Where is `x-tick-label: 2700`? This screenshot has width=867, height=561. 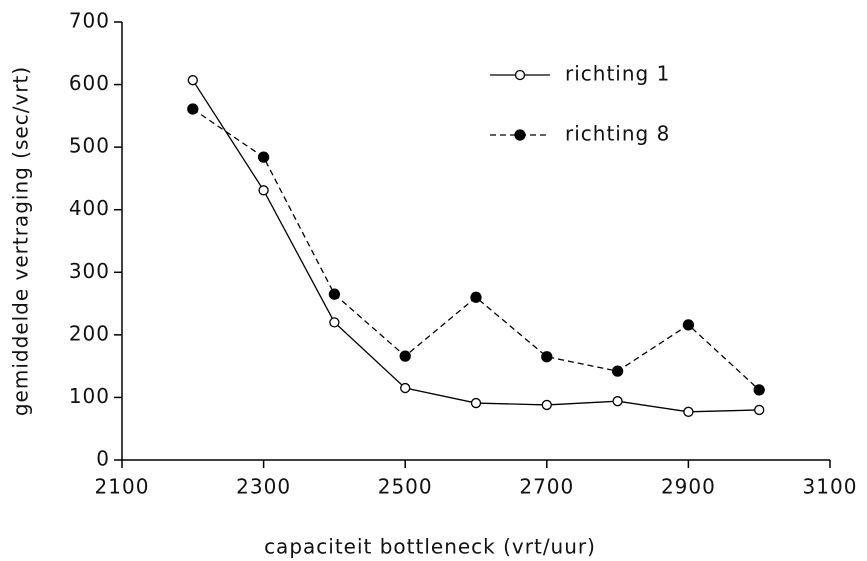
x-tick-label: 2700 is located at coordinates (546, 487).